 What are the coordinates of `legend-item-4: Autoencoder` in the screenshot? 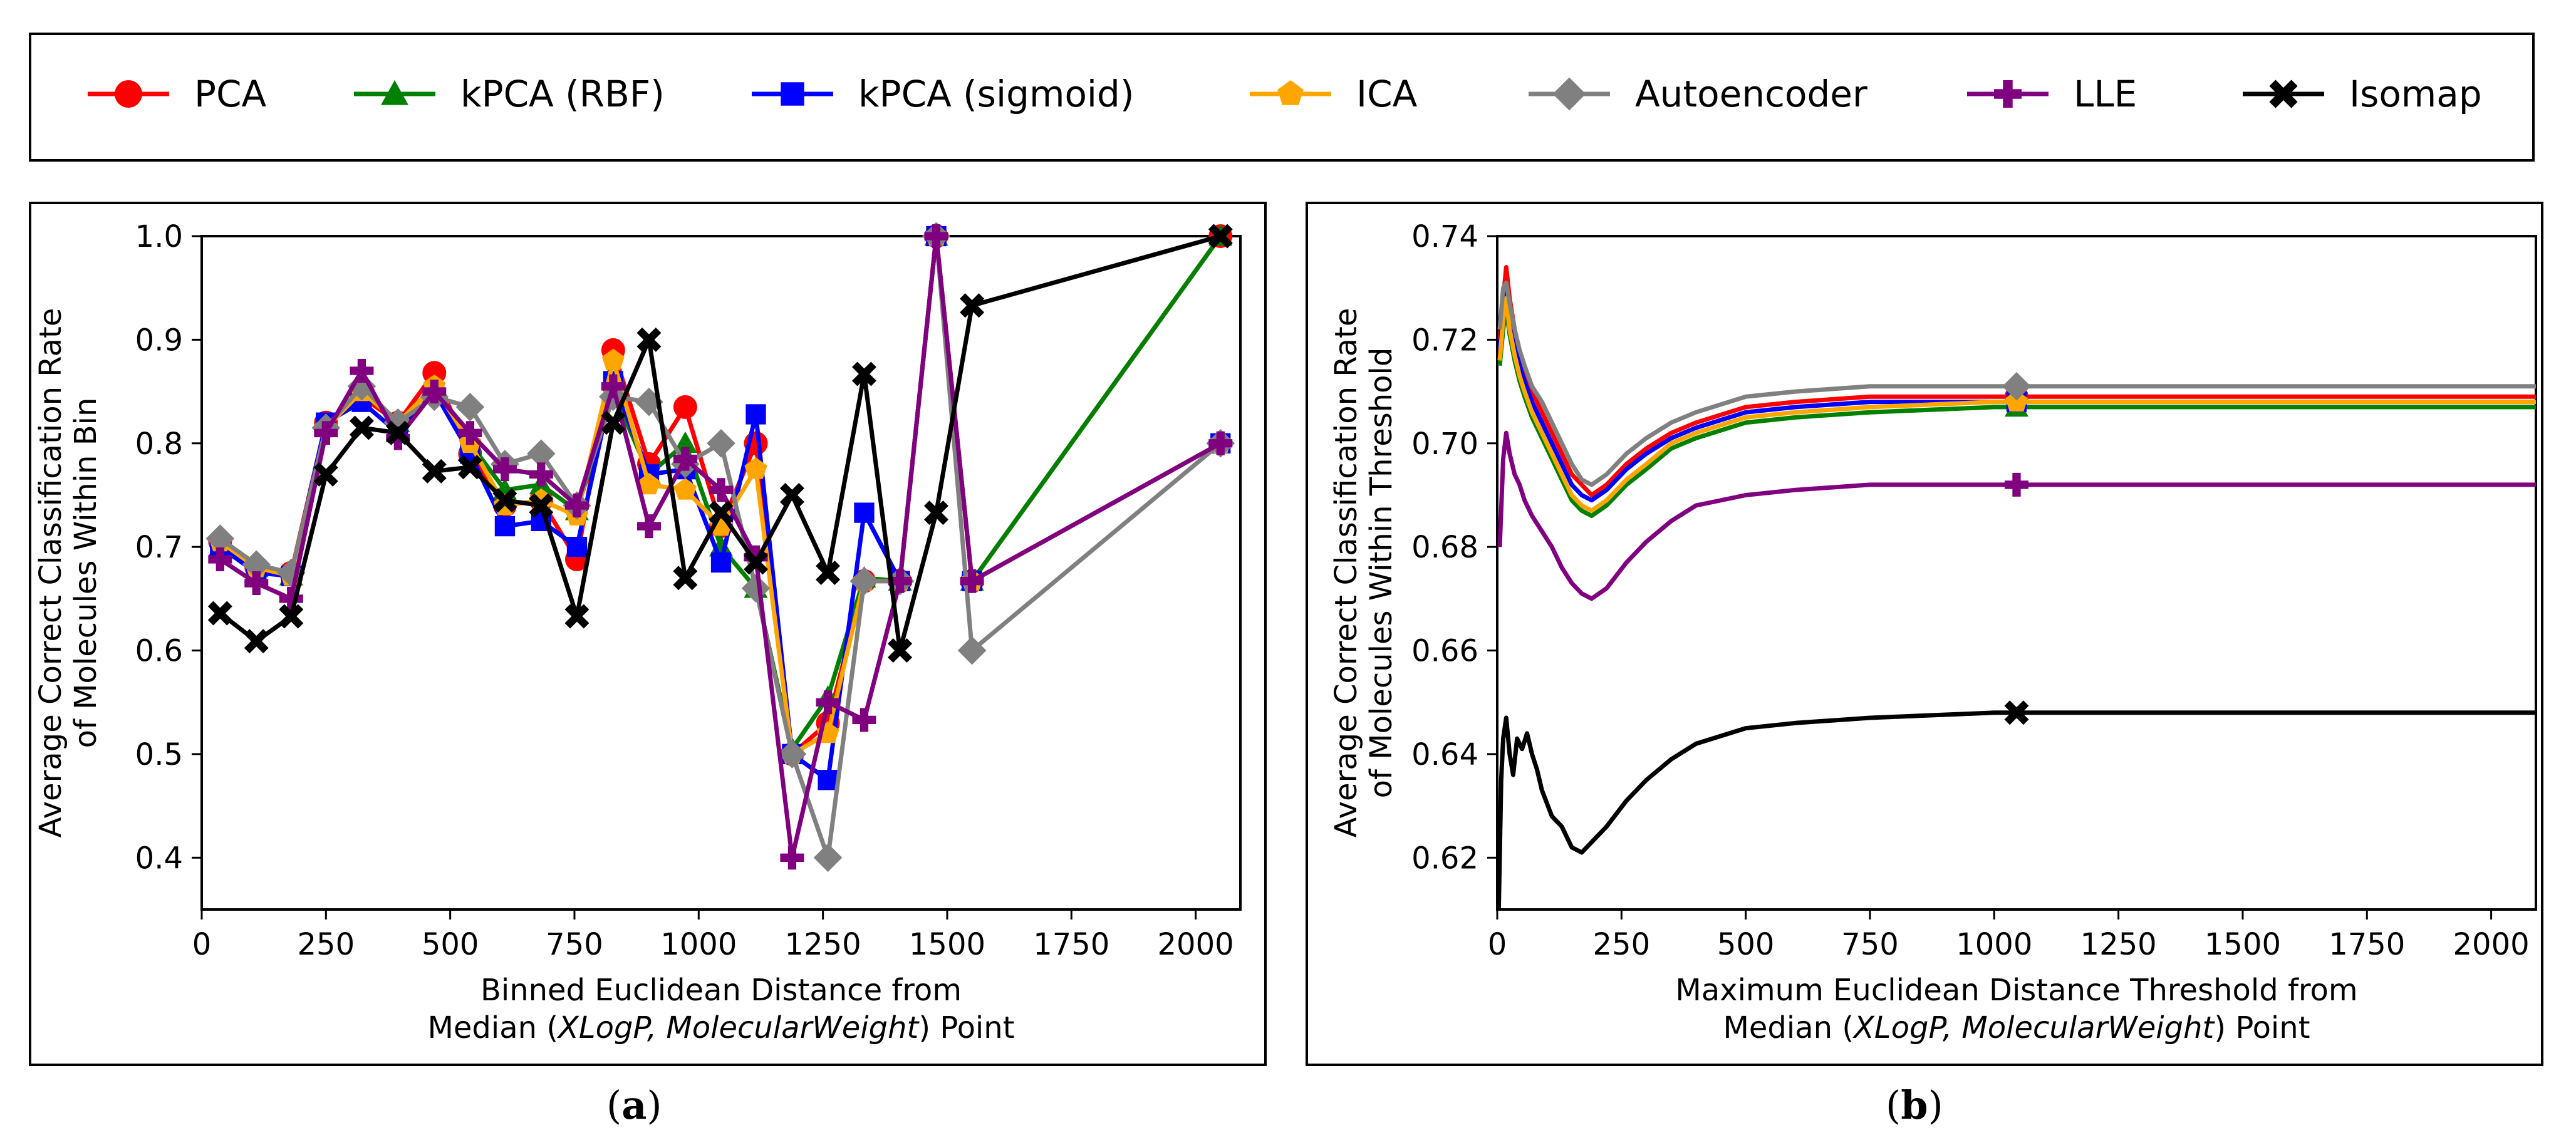 It's located at (1698, 94).